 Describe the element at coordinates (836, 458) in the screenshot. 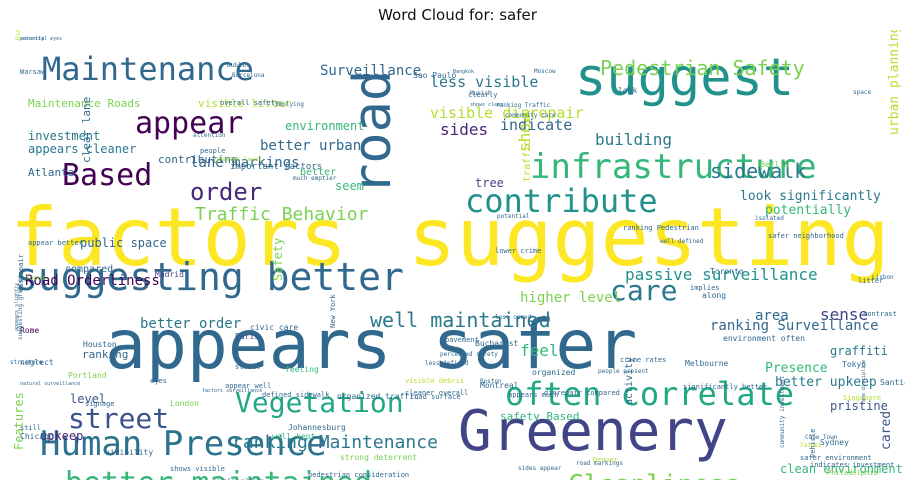

I see `word-safer-environment: safer environment` at that location.